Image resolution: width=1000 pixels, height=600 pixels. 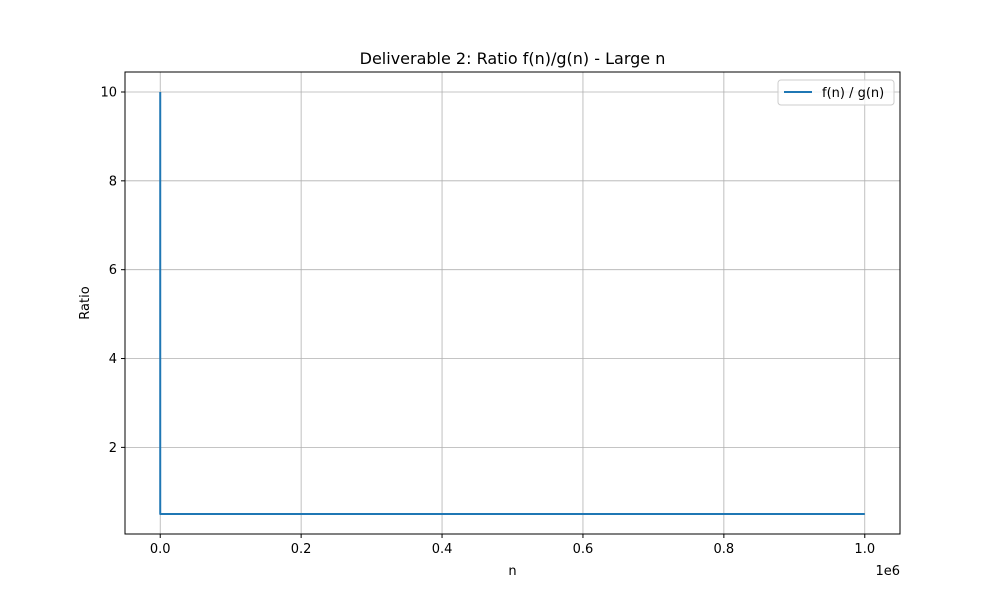 I want to click on y-axis-ticks: 2 4 6 8 10, so click(x=112, y=270).